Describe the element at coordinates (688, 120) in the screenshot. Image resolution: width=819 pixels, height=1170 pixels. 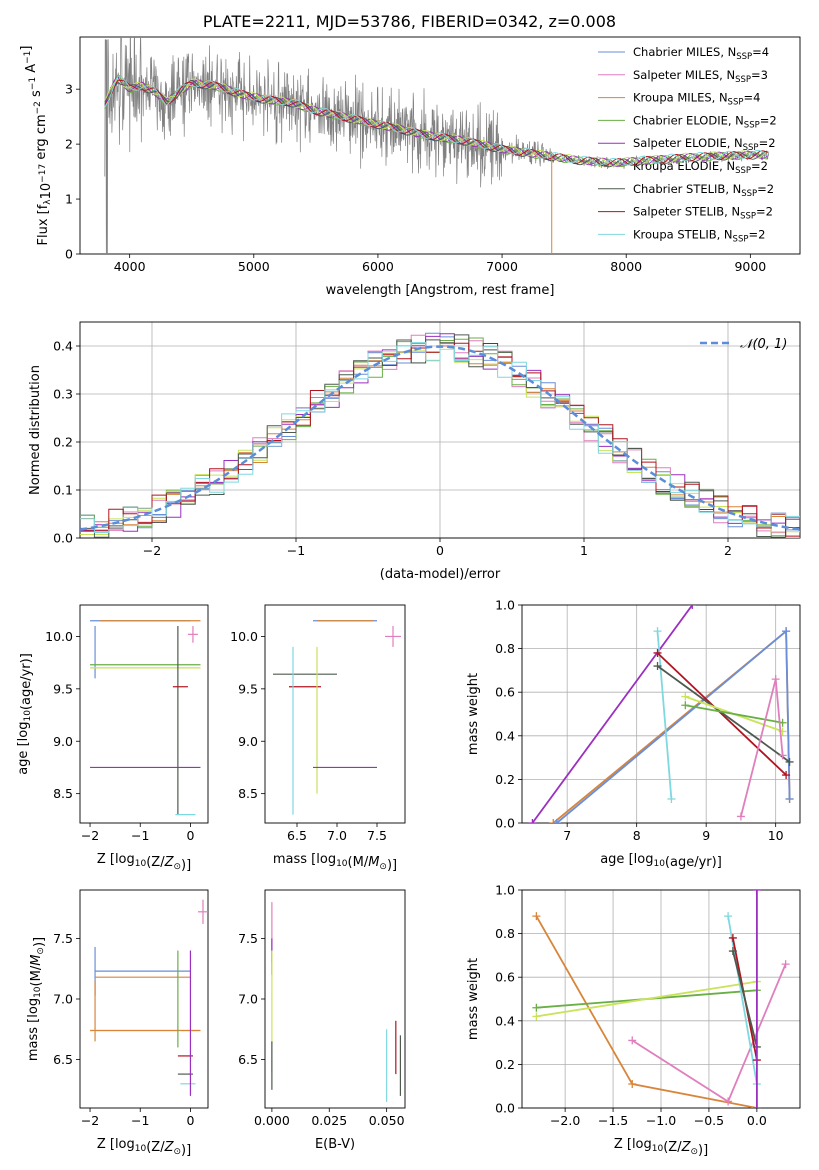
I see `legend-name: Chabrier ELODIE, N` at that location.